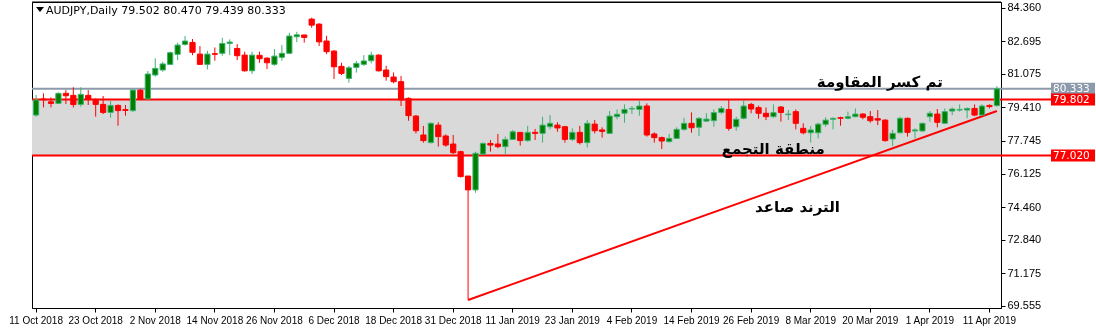  Describe the element at coordinates (870, 320) in the screenshot. I see `x-tick-label: 20 Mar 2019` at that location.